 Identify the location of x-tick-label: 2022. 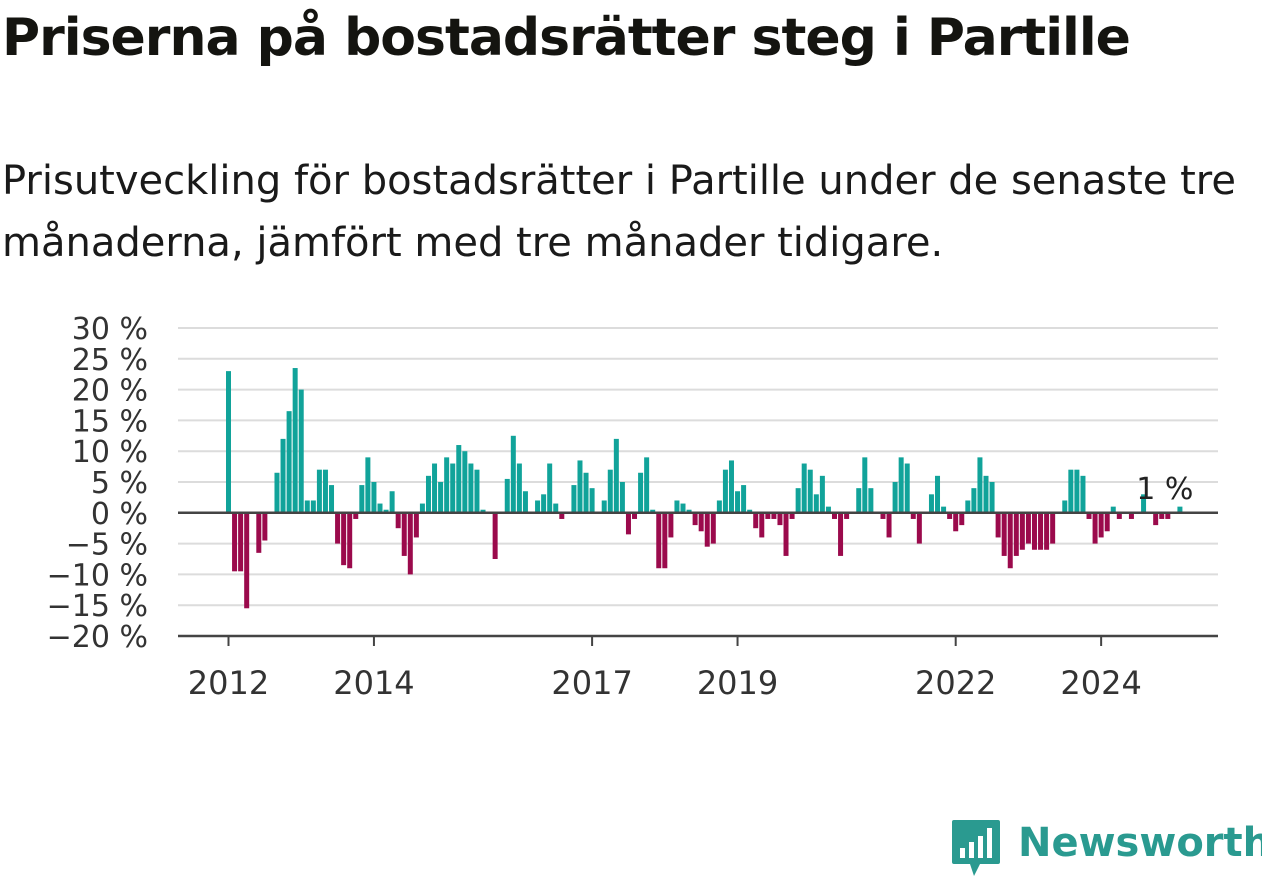
(955, 683).